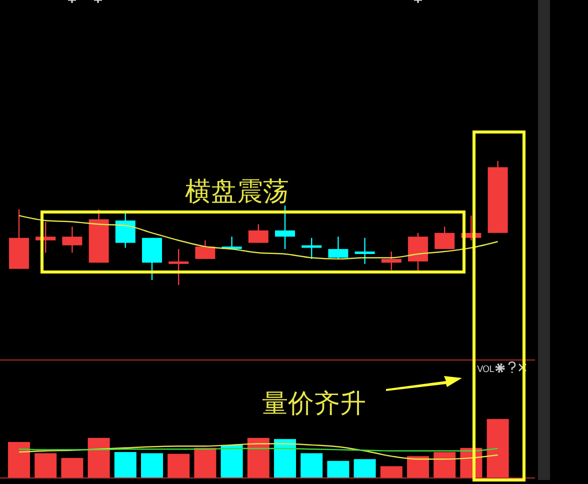  I want to click on text: VOL, so click(485, 370).